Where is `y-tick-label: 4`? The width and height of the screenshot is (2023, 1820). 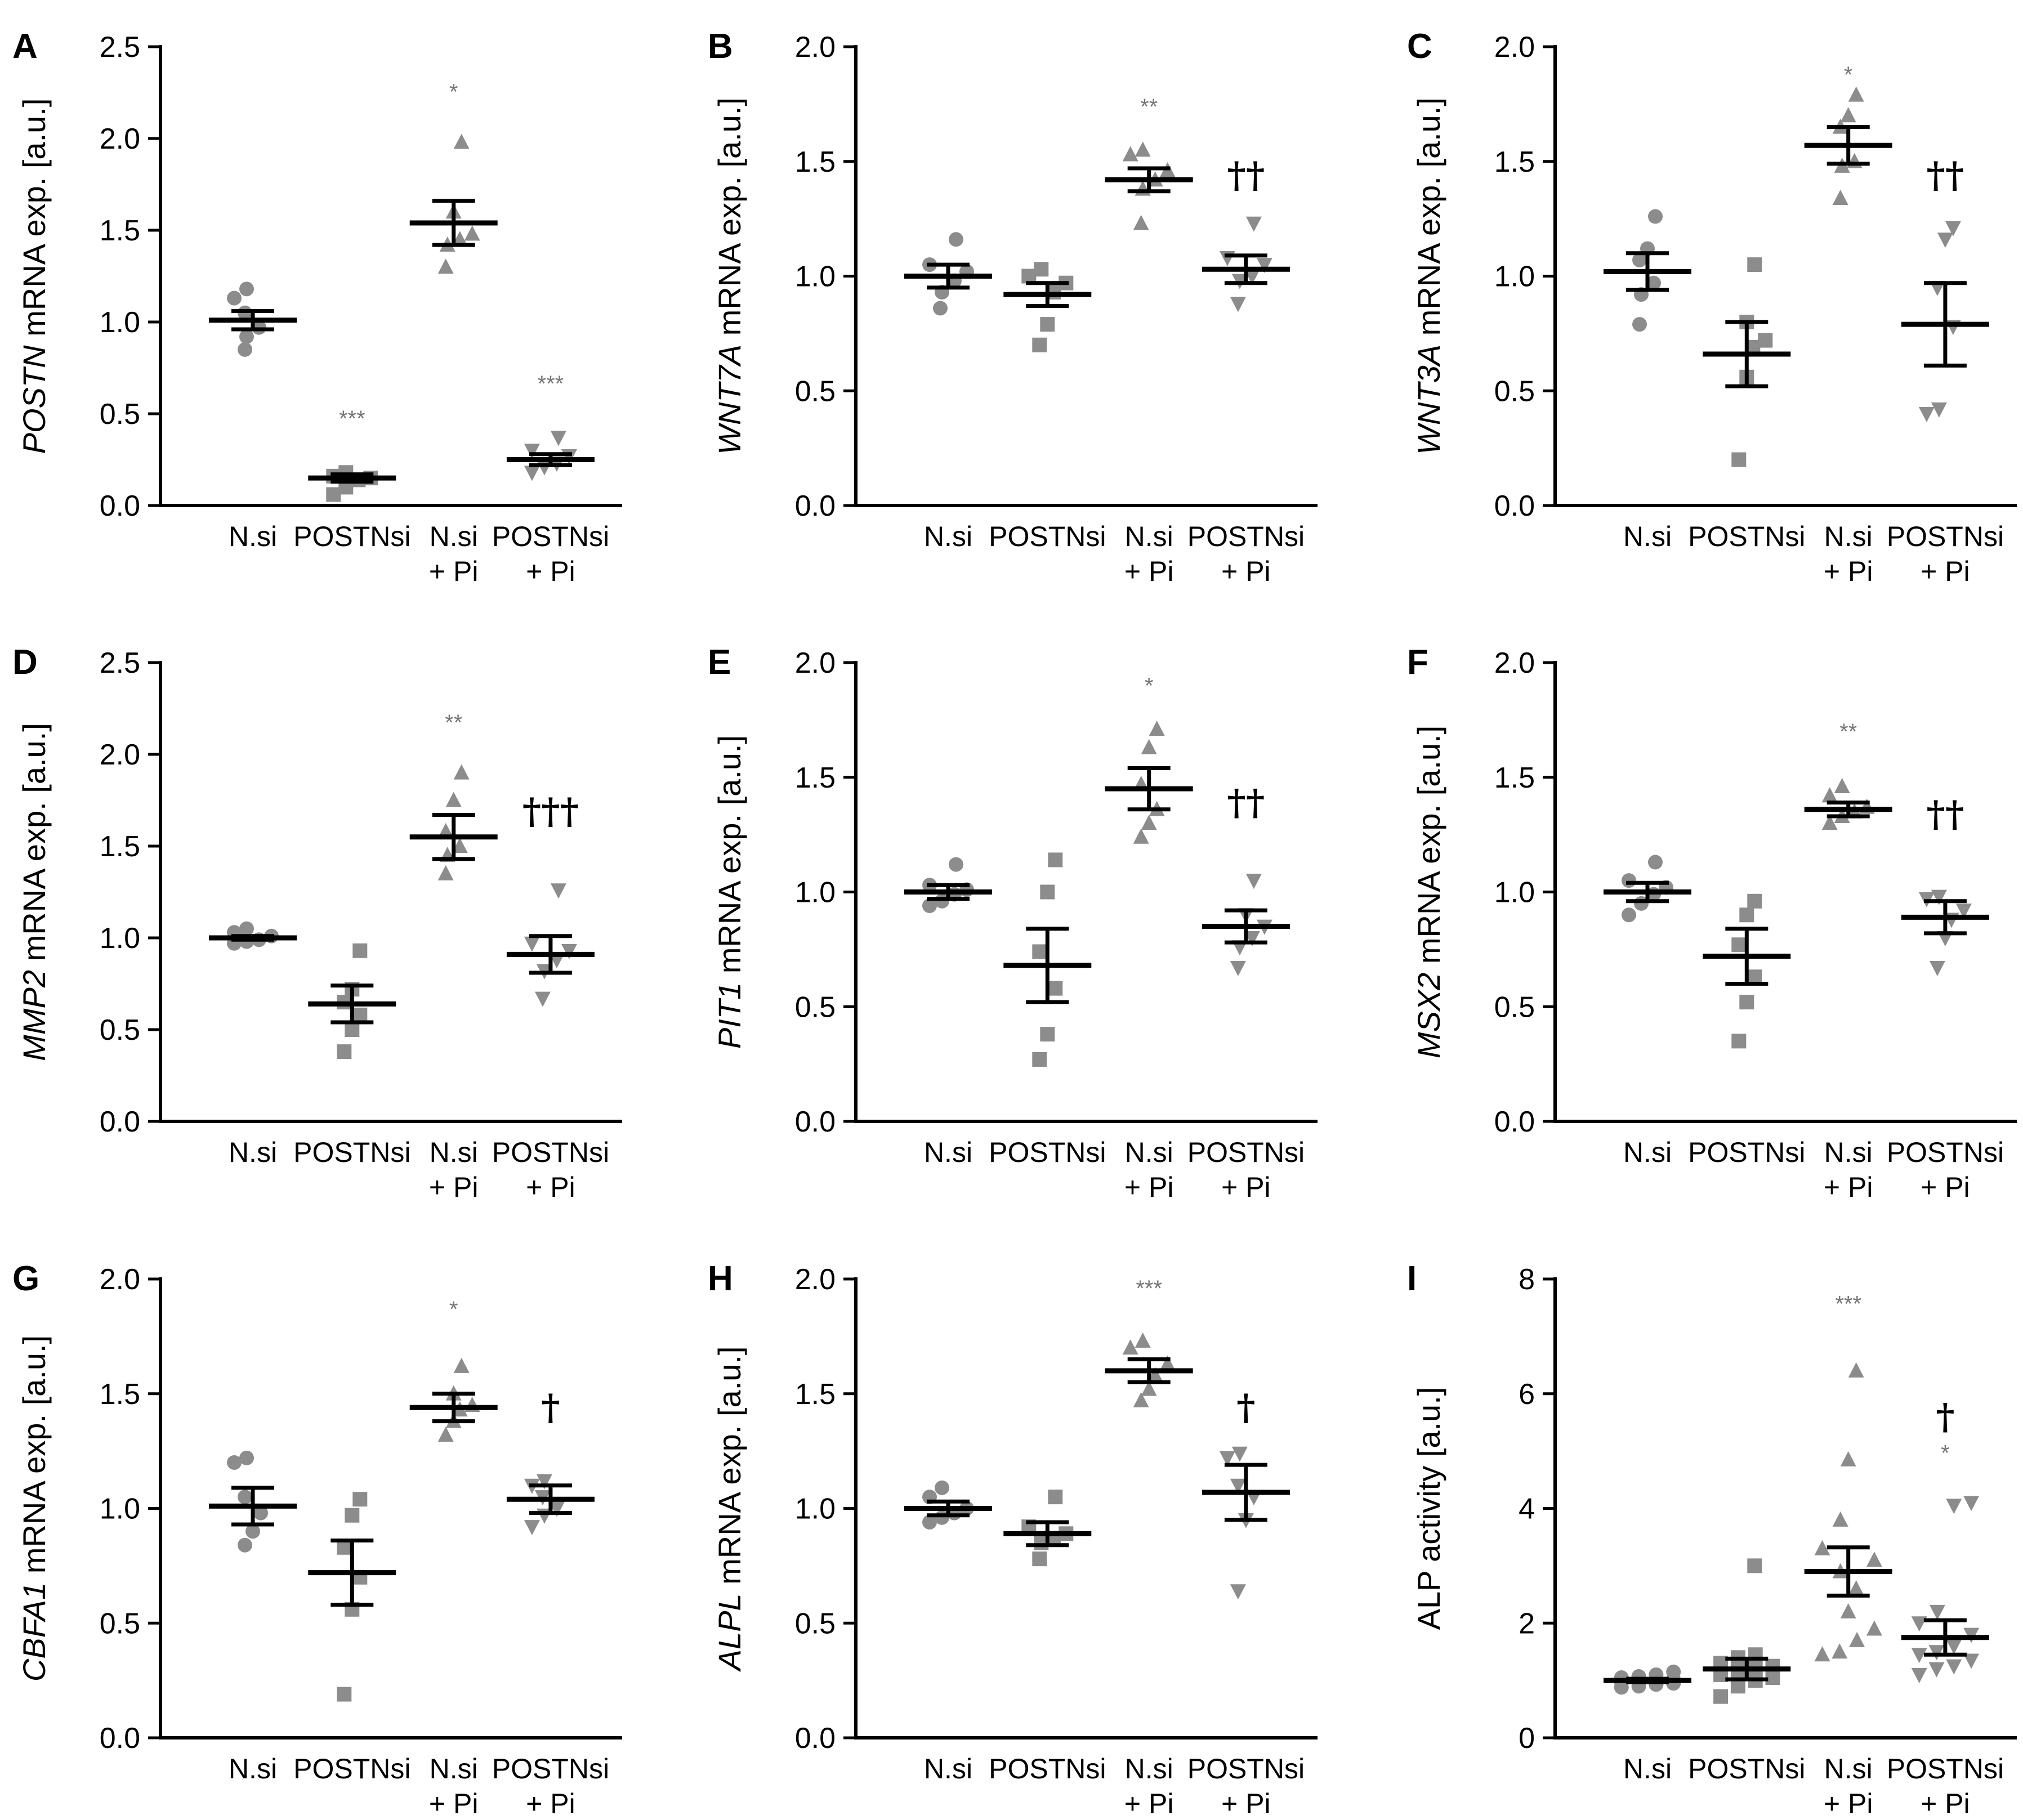
y-tick-label: 4 is located at coordinates (1527, 1509).